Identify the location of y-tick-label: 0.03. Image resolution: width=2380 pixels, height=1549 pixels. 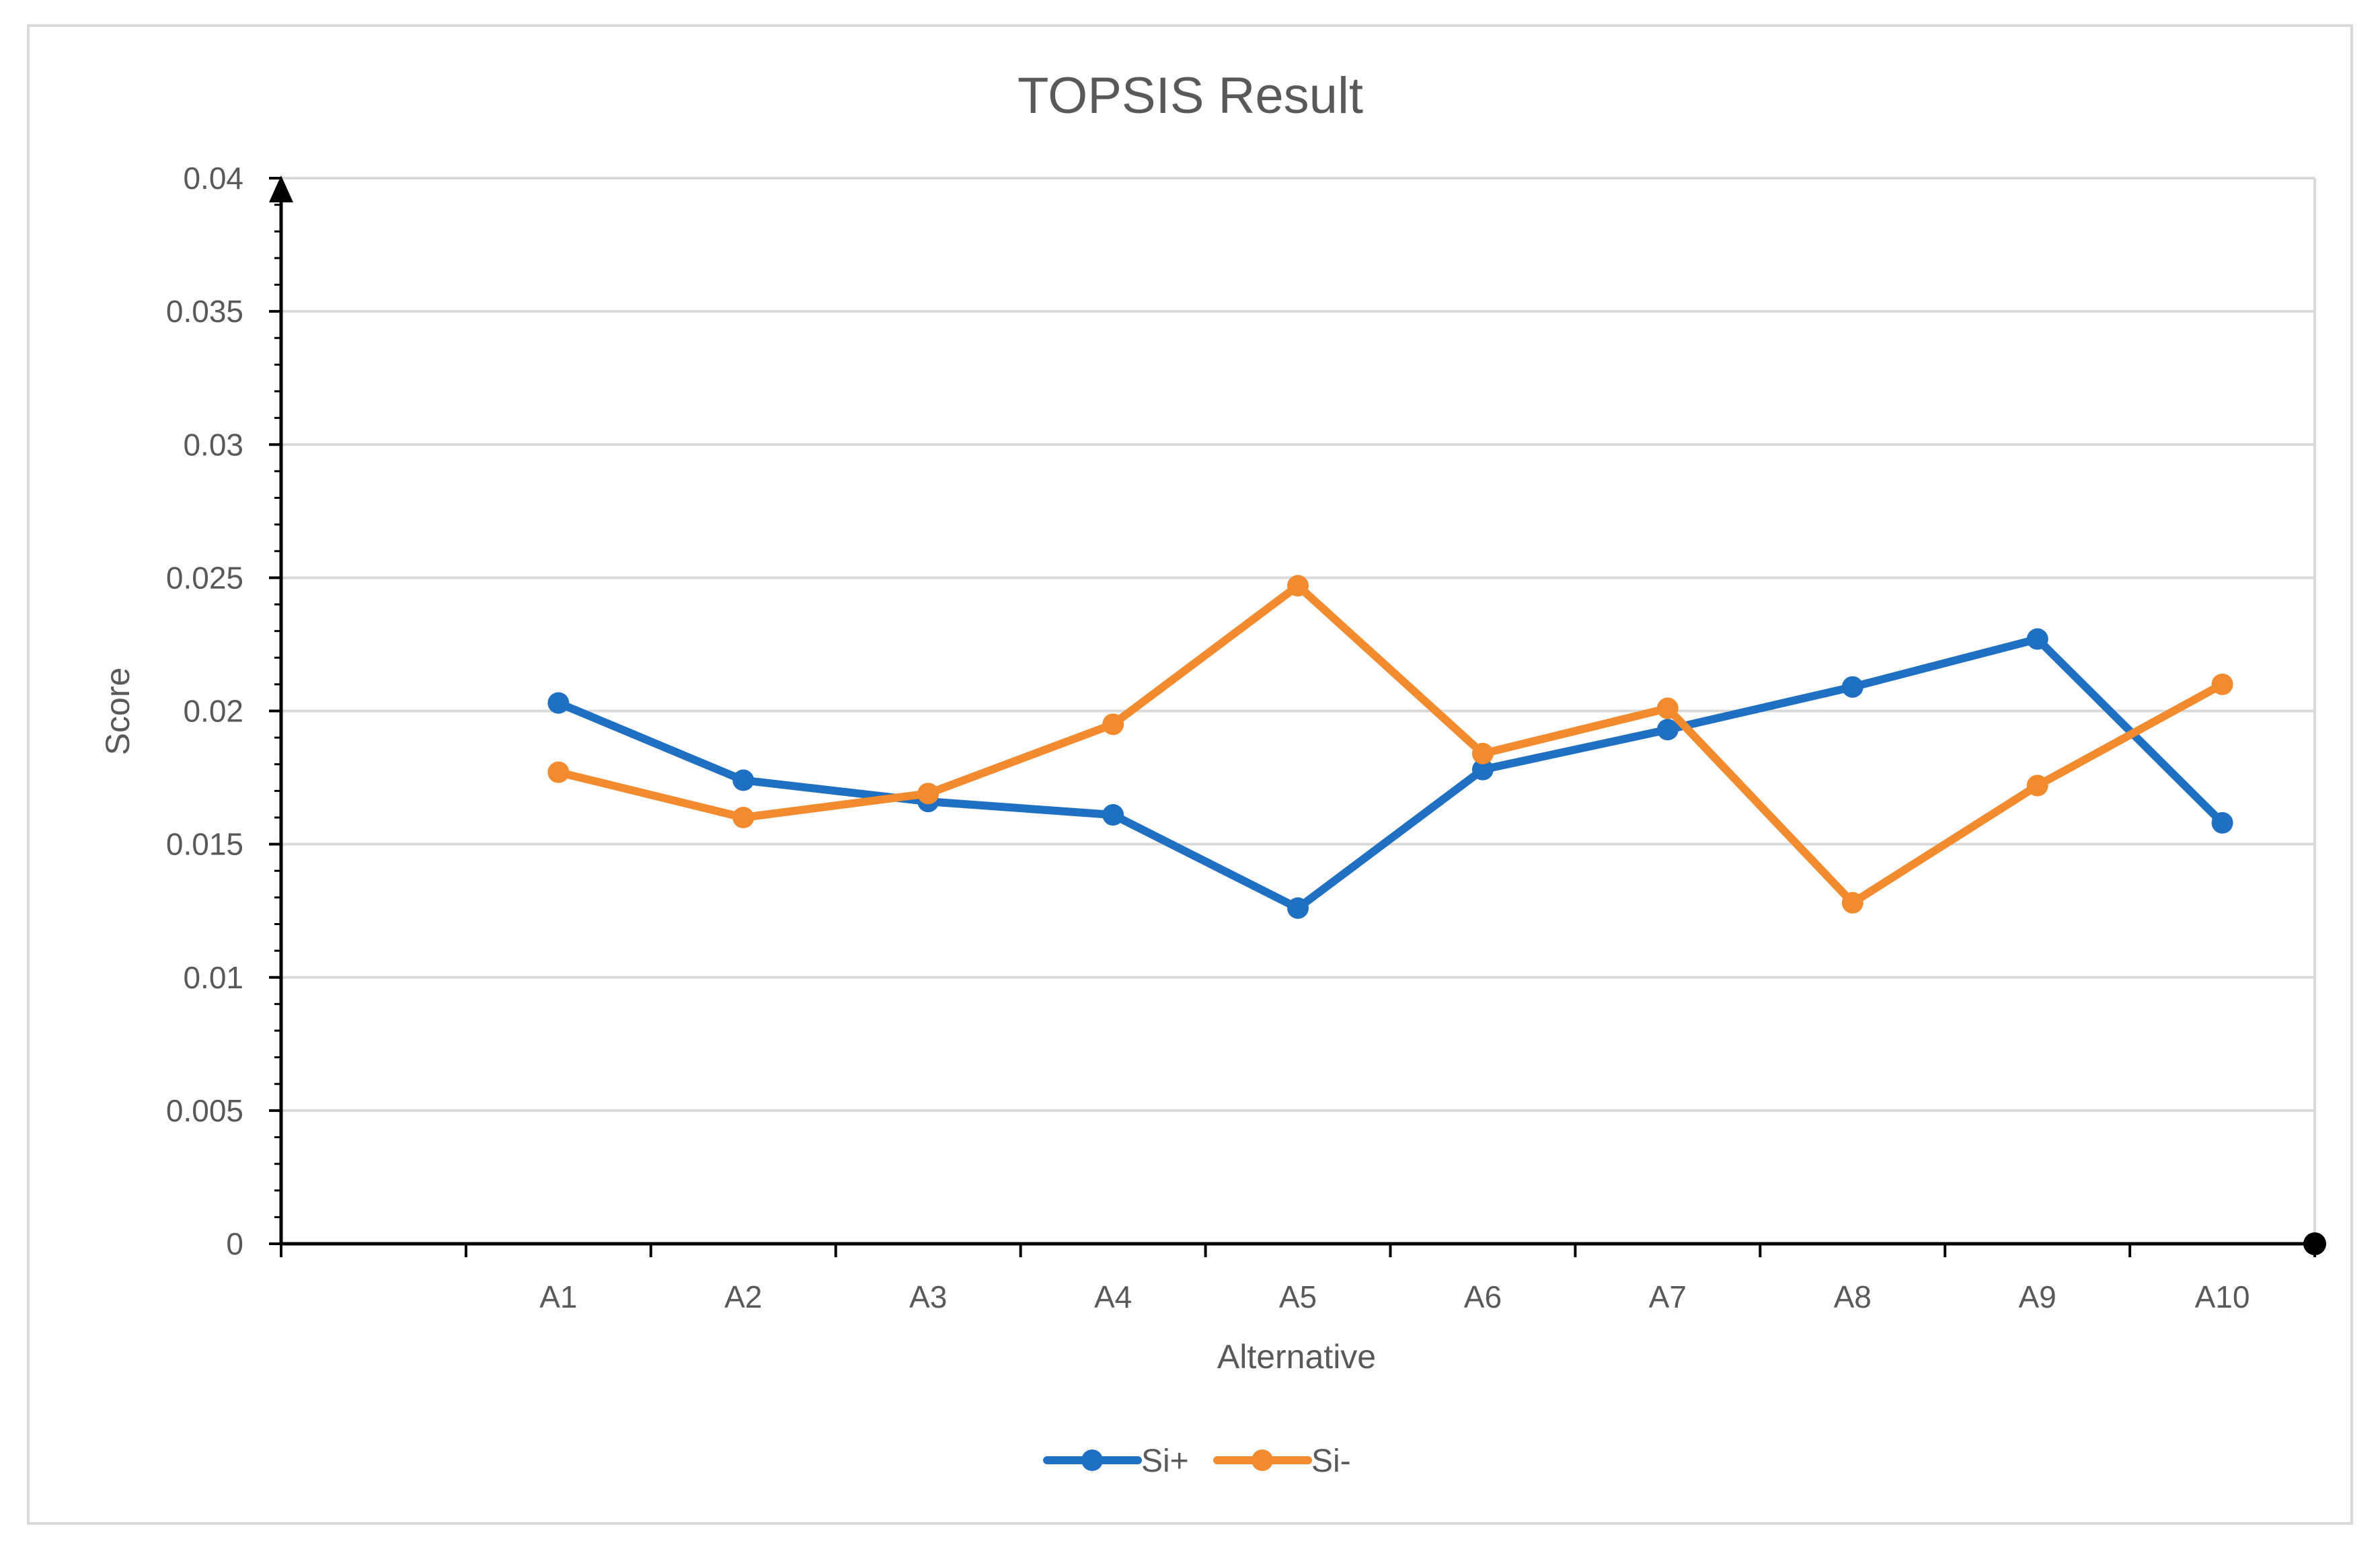
(213, 444).